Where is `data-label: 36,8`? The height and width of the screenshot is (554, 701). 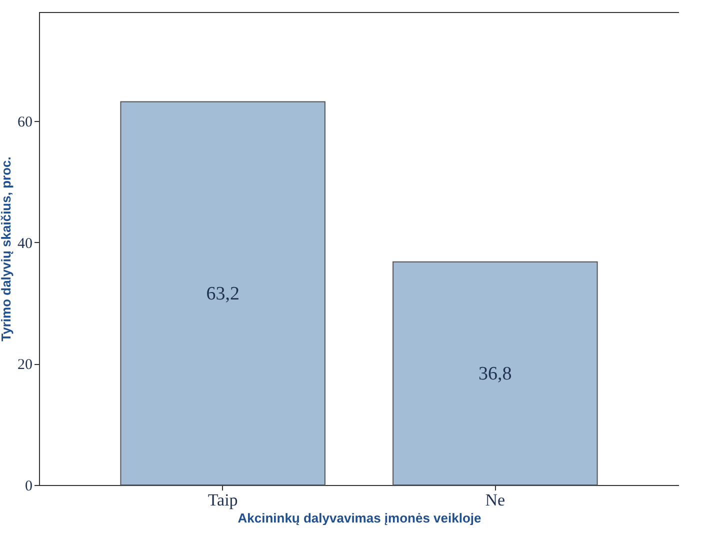 data-label: 36,8 is located at coordinates (495, 373).